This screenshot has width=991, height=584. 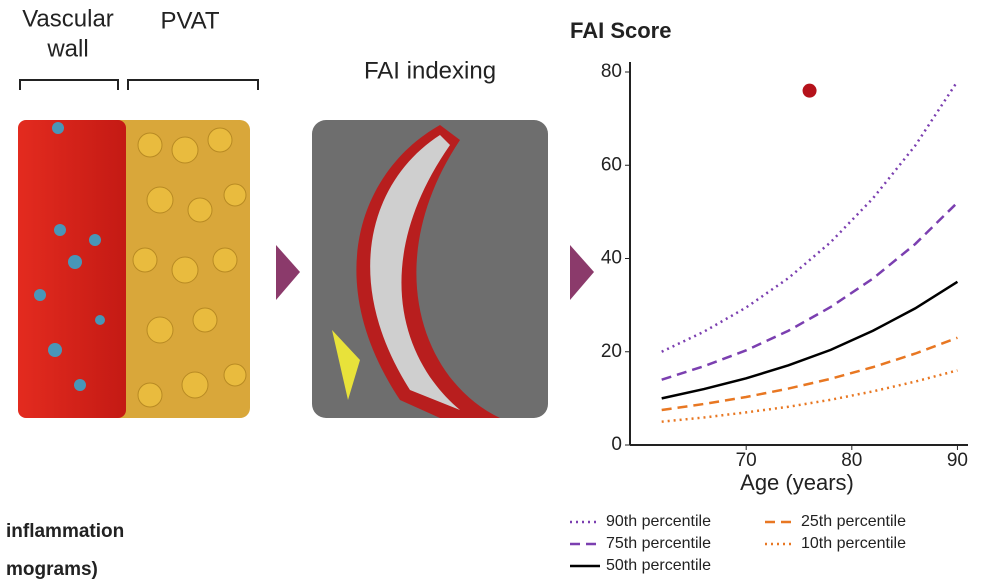 What do you see at coordinates (67, 48) in the screenshot?
I see `label: wall` at bounding box center [67, 48].